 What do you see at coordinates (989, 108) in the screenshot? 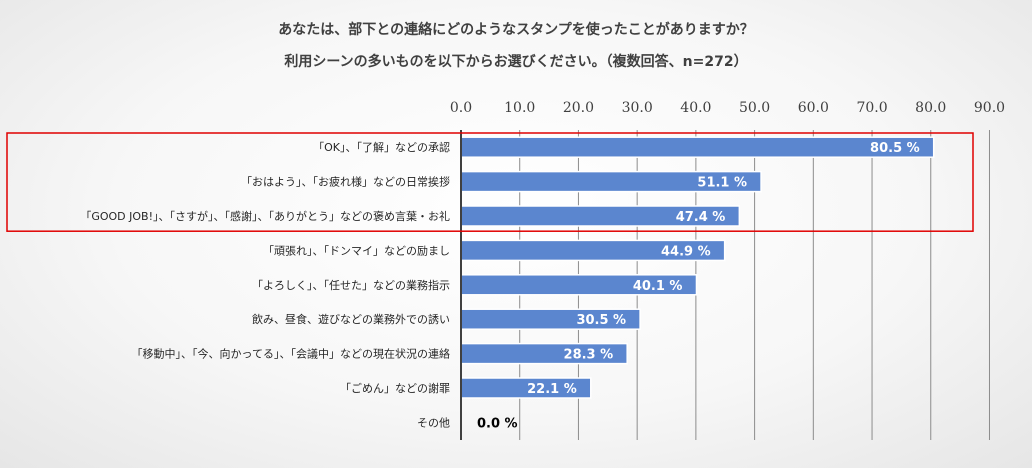
I see `x-tick-label: 90.0` at bounding box center [989, 108].